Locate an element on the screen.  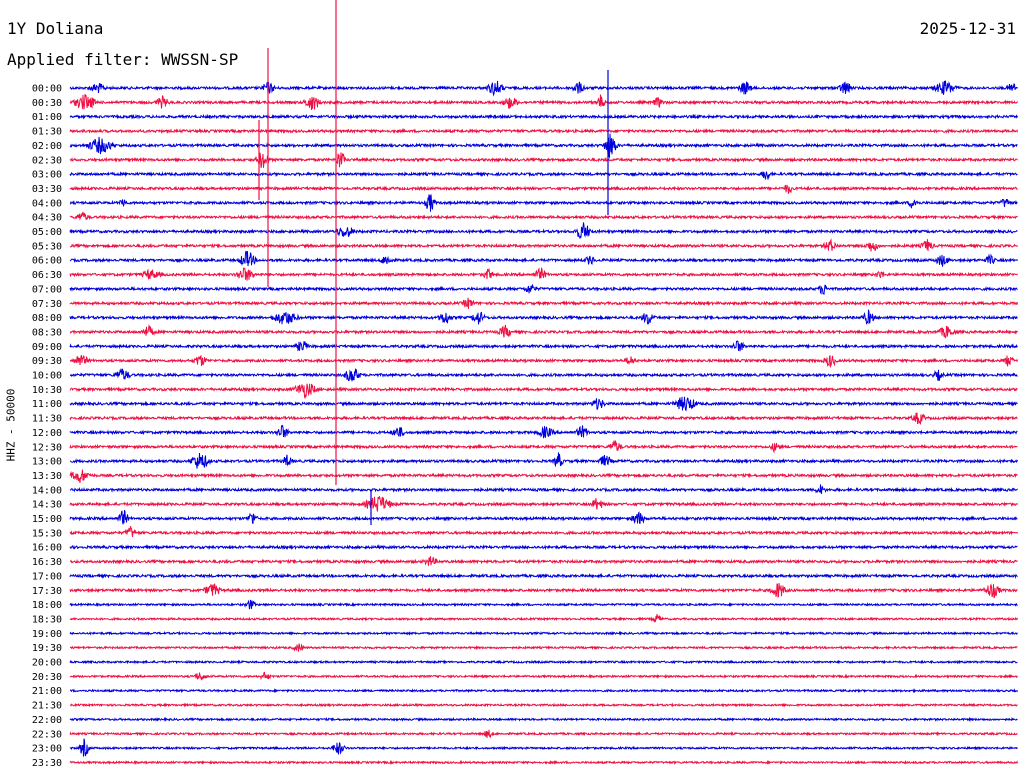
time-label: 13:00 is located at coordinates (47, 462).